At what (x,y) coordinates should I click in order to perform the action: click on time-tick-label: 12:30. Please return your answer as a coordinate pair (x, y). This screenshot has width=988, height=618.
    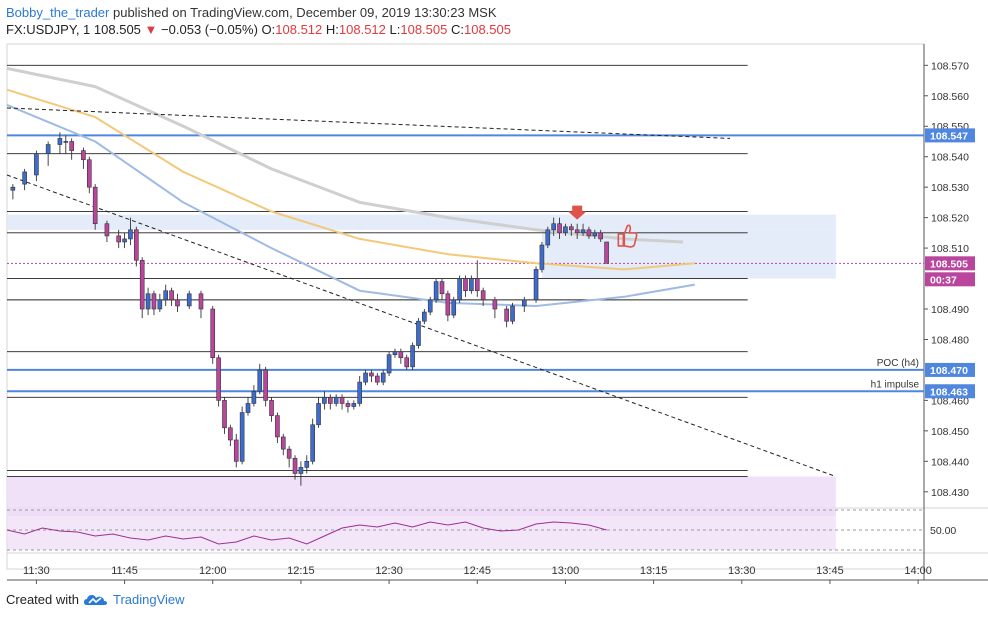
    Looking at the image, I should click on (389, 571).